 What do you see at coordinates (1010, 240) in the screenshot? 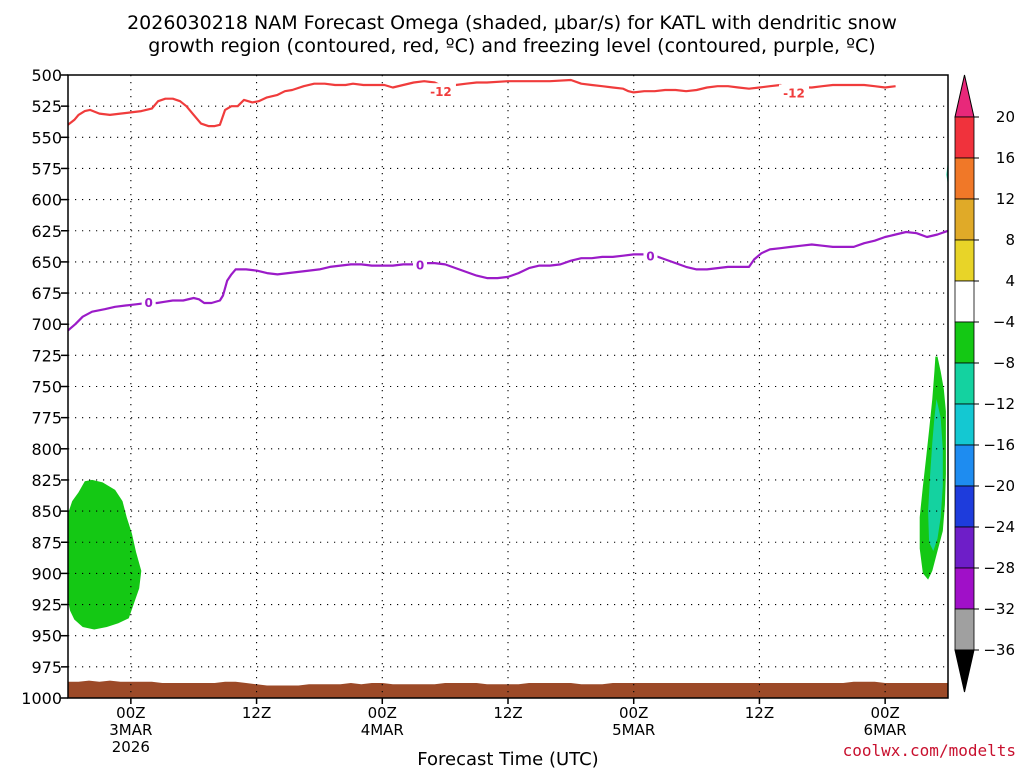
I see `colorbar-label: 8` at bounding box center [1010, 240].